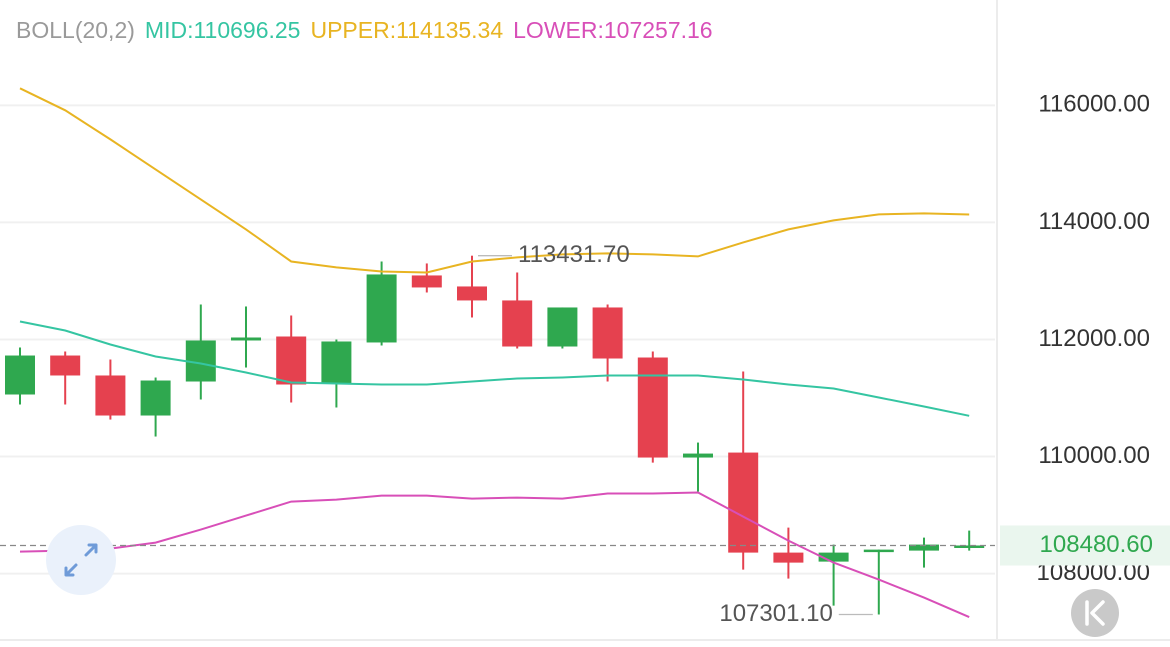 The height and width of the screenshot is (647, 1170). Describe the element at coordinates (1094, 338) in the screenshot. I see `y-tick-label: 112000.00` at that location.